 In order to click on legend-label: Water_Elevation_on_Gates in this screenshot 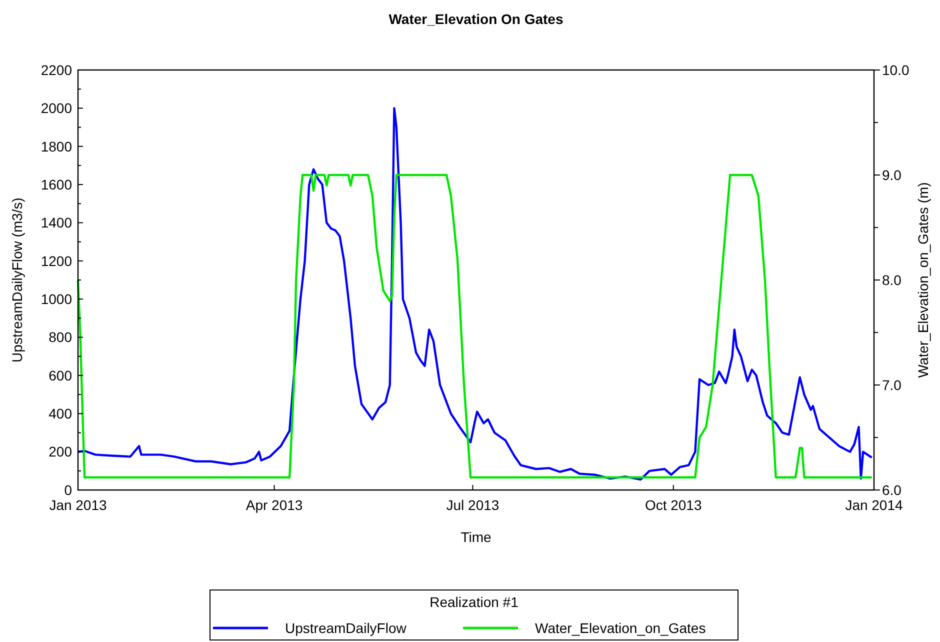, I will do `click(620, 628)`.